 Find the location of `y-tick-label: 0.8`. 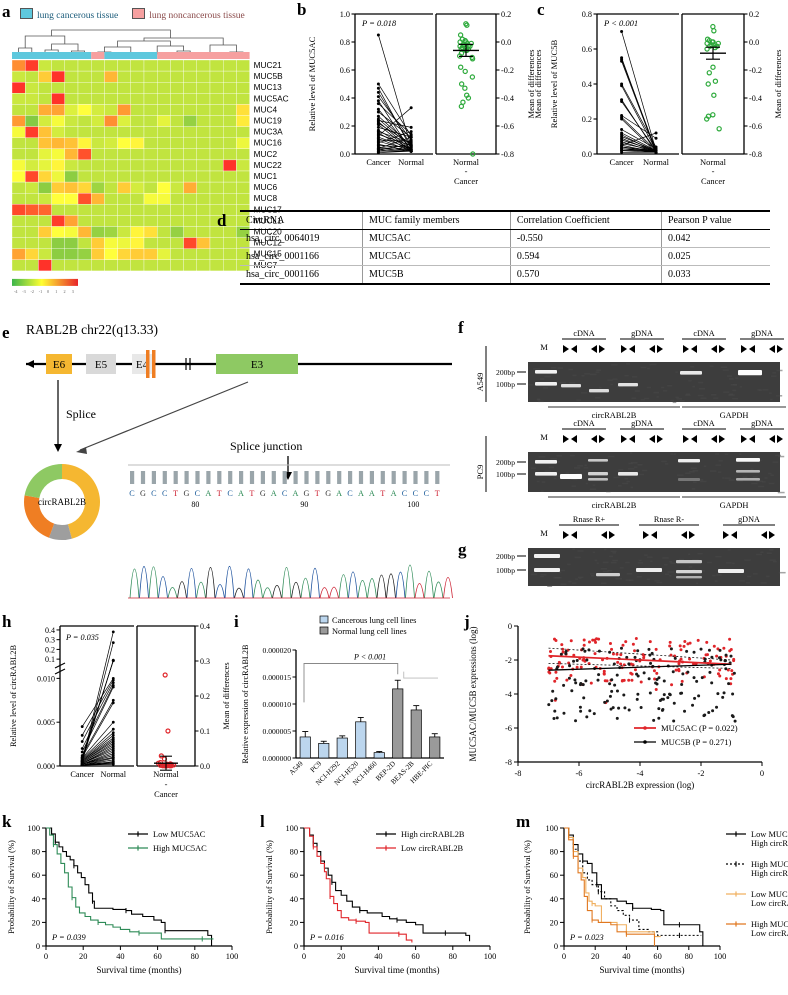

y-tick-label: 0.8 is located at coordinates (345, 42).